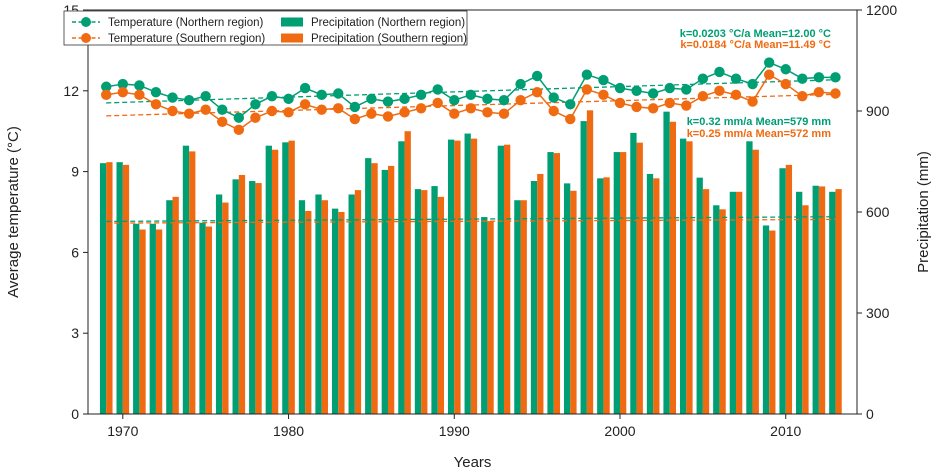 This screenshot has width=941, height=471. I want to click on bar-precip-north-1974, so click(186, 279).